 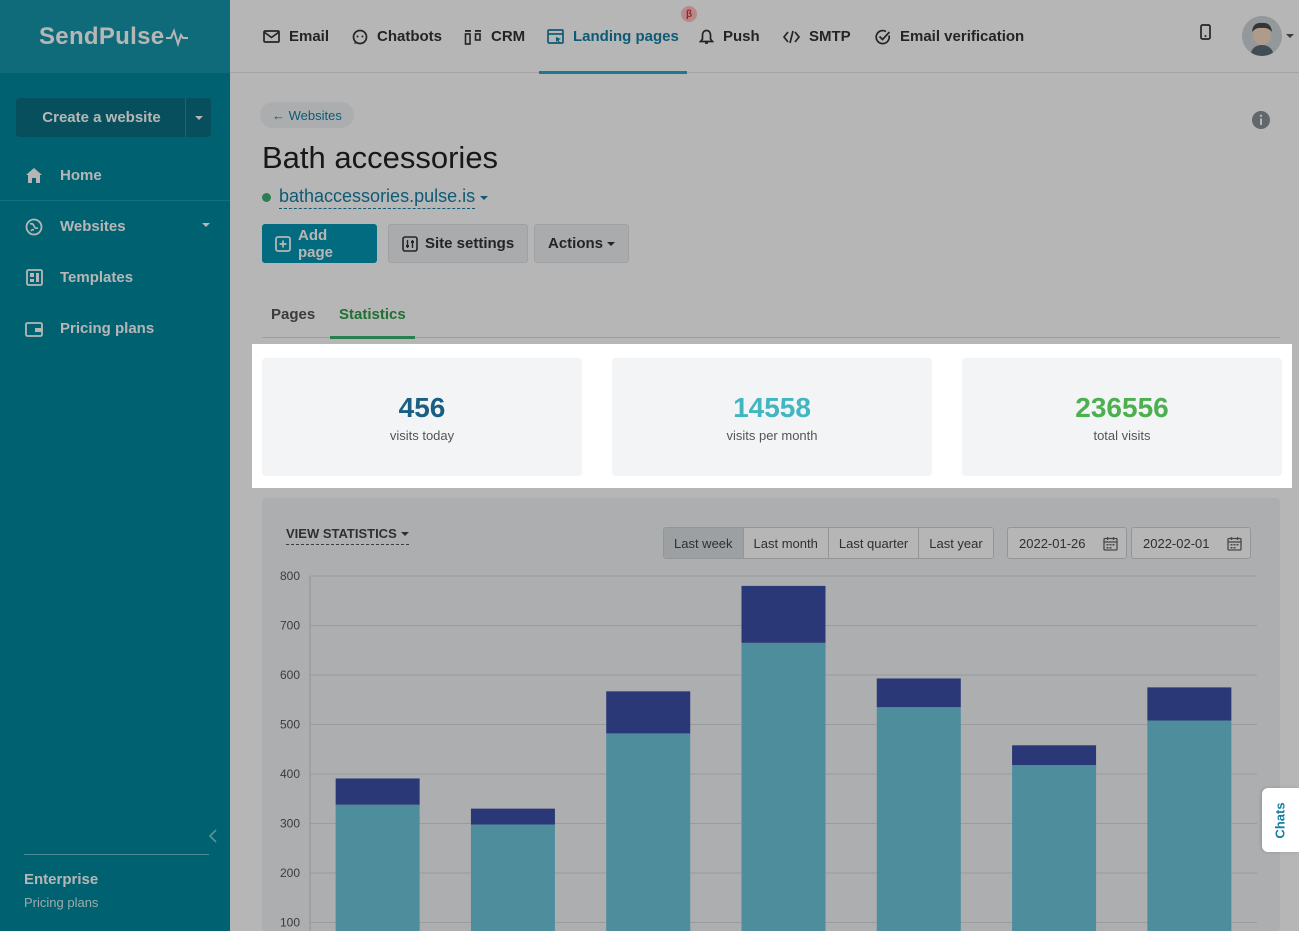 What do you see at coordinates (380, 157) in the screenshot?
I see `page-title: Bath accessories` at bounding box center [380, 157].